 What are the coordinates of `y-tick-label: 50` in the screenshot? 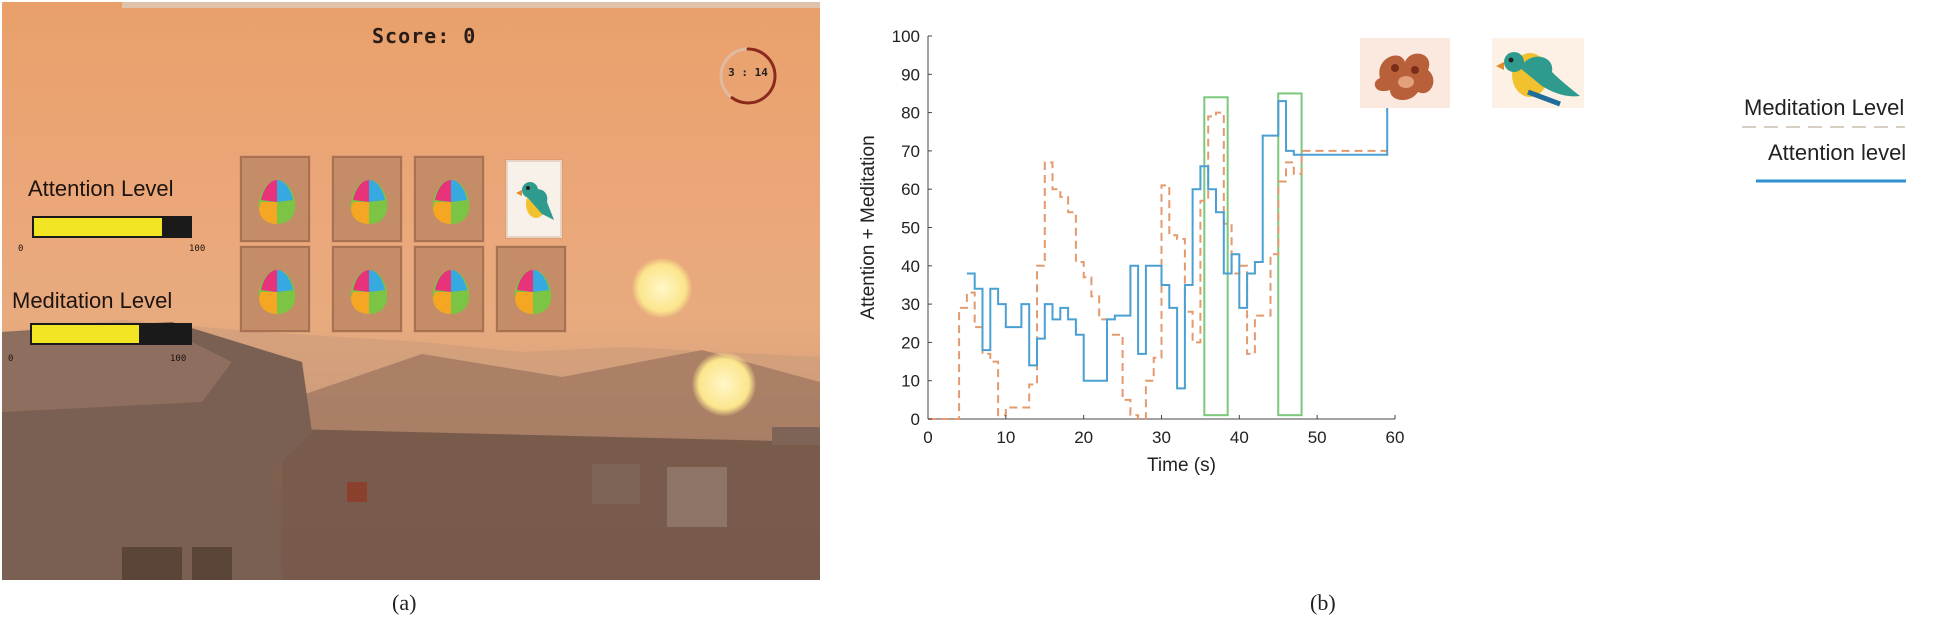 It's located at (910, 228).